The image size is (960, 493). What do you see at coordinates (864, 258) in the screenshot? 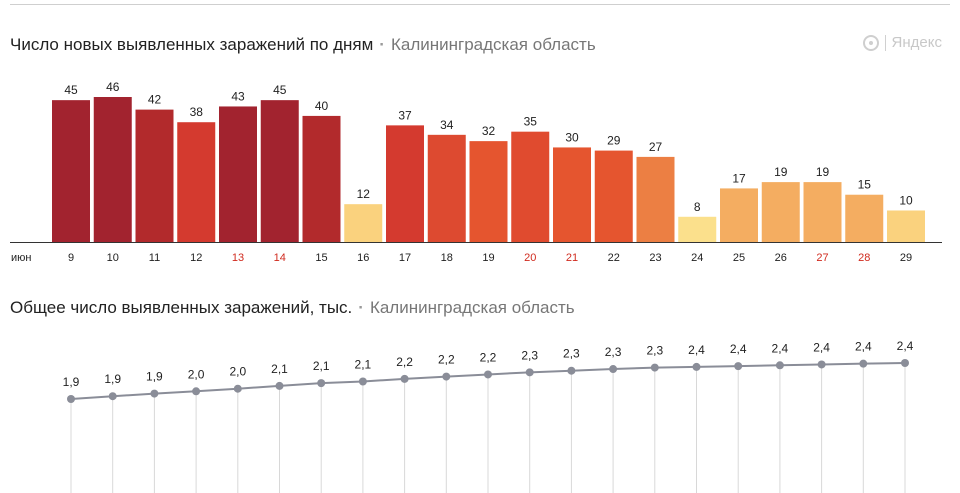
I see `x-tick-label: 28` at bounding box center [864, 258].